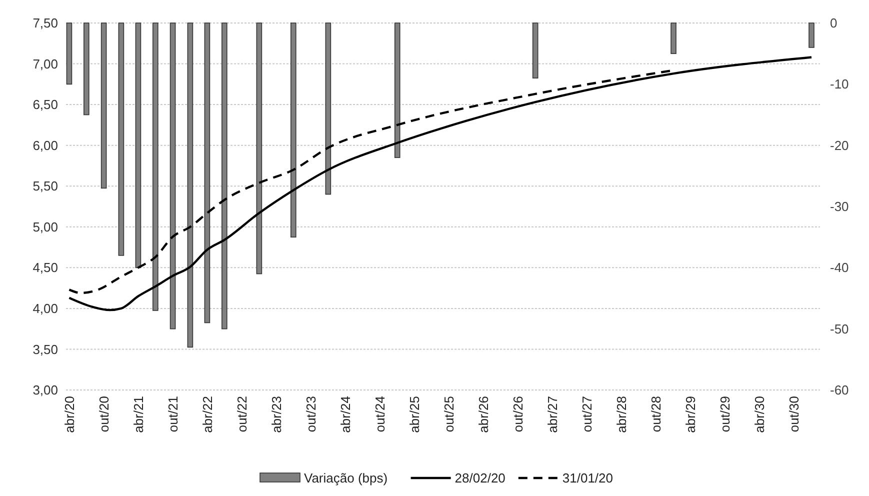 The image size is (869, 496). Describe the element at coordinates (45, 145) in the screenshot. I see `y-tick-label: 6,00` at that location.